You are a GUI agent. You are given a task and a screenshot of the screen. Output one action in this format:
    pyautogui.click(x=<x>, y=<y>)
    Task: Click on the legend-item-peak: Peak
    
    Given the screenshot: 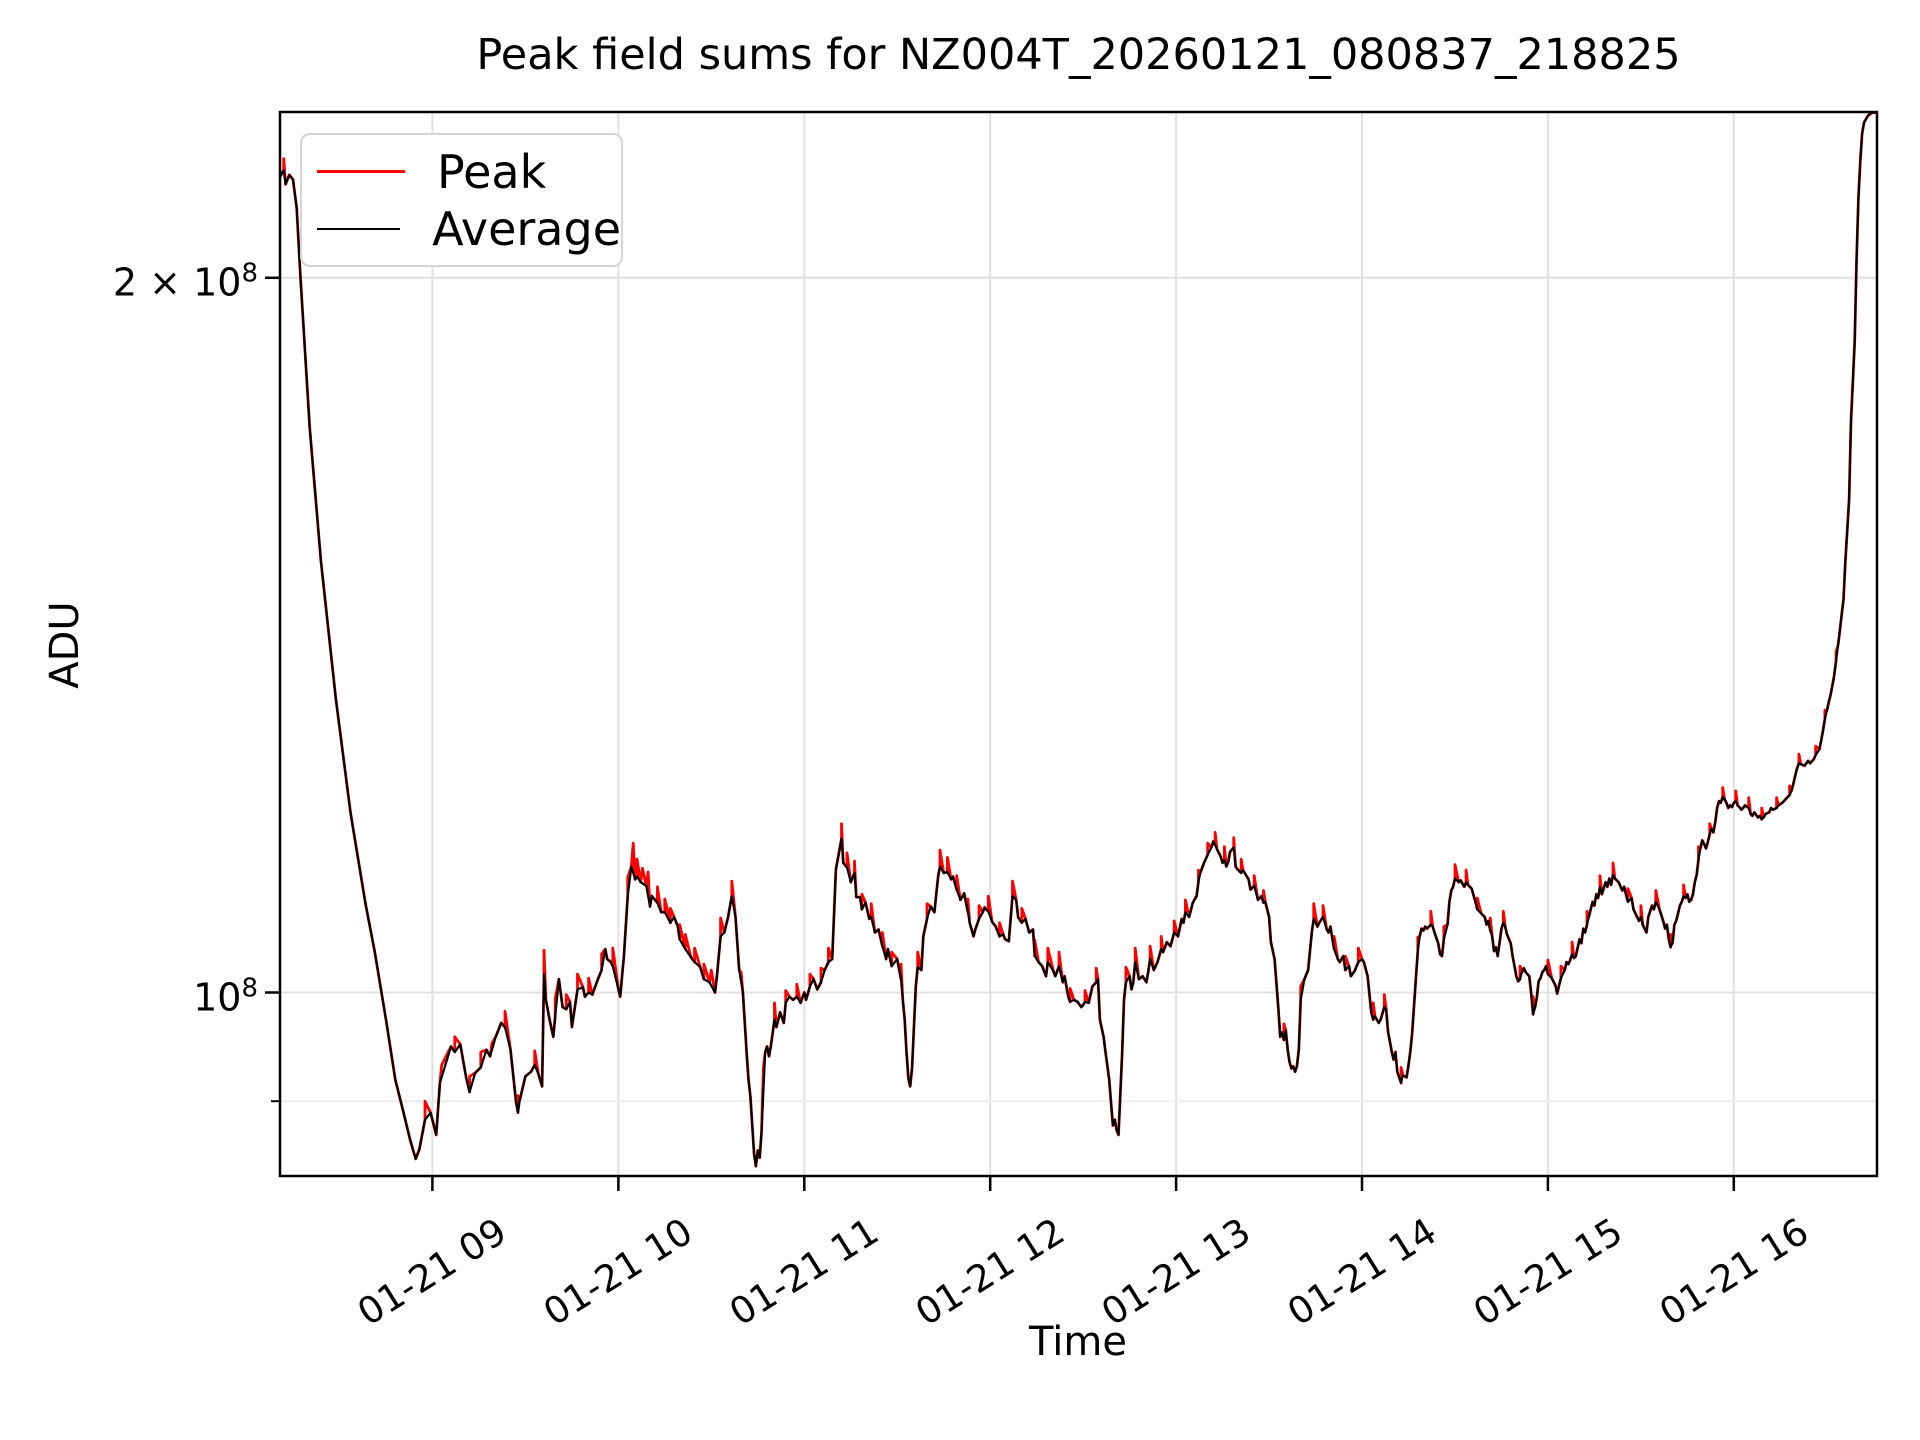 What is the action you would take?
    pyautogui.click(x=469, y=172)
    